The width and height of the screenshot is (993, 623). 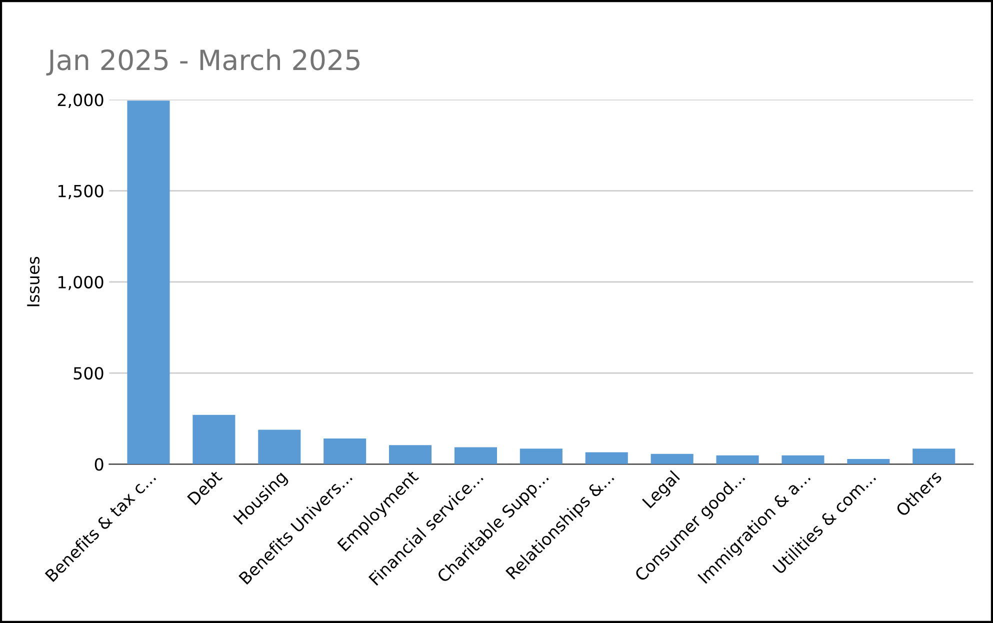 I want to click on y-tick-label: 1,000, so click(x=81, y=283).